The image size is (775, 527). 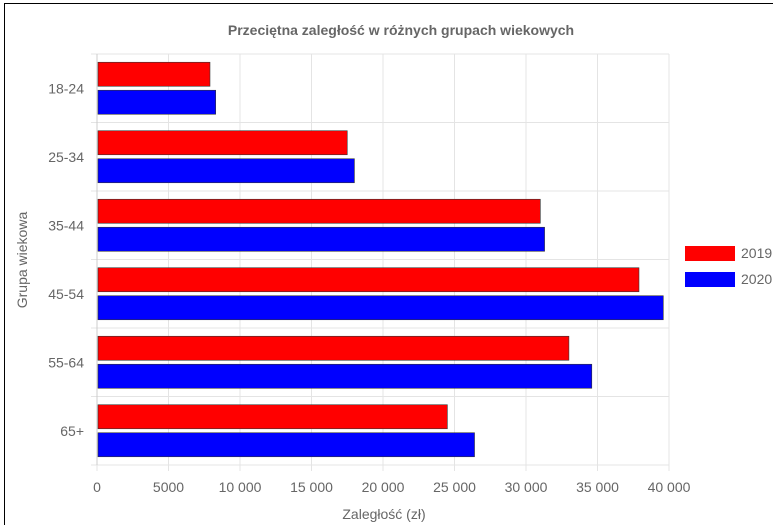 What do you see at coordinates (168, 487) in the screenshot?
I see `x-tick-label: 5000` at bounding box center [168, 487].